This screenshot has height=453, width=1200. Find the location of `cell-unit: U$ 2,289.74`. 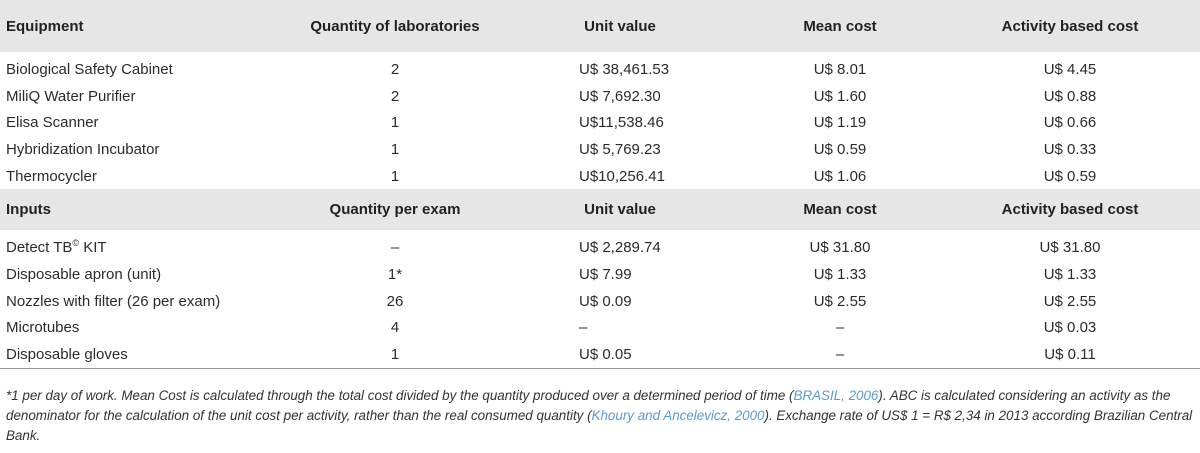

cell-unit: U$ 2,289.74 is located at coordinates (620, 246).